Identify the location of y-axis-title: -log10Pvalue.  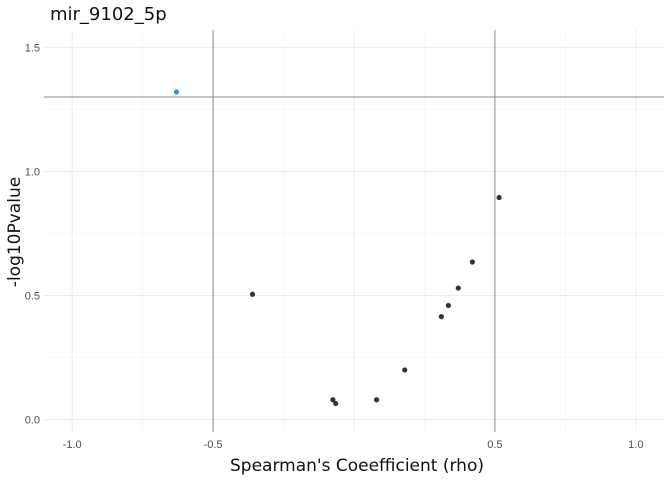
(15, 232).